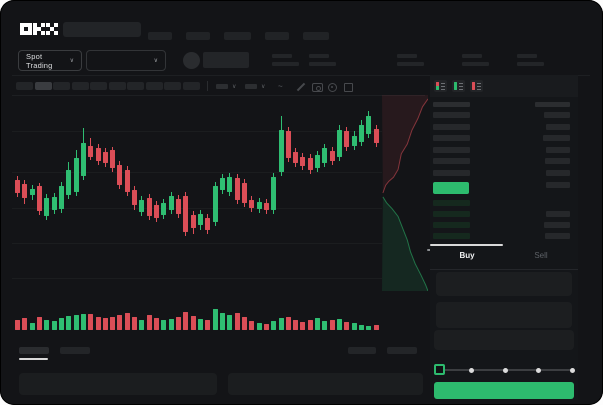 Image resolution: width=603 pixels, height=405 pixels. Describe the element at coordinates (222, 86) in the screenshot. I see `indicator-label-placeholder` at that location.